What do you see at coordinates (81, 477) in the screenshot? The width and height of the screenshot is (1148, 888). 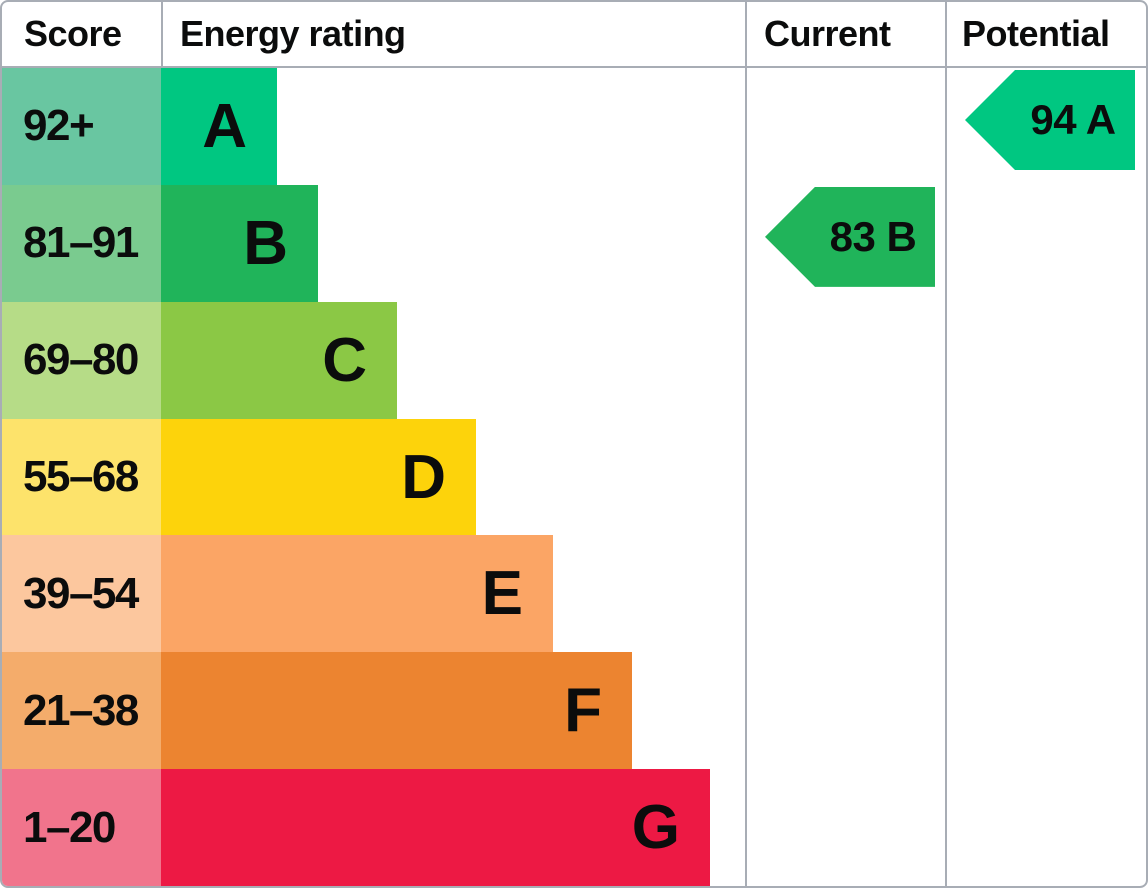 I see `score-range-d: 55–68` at bounding box center [81, 477].